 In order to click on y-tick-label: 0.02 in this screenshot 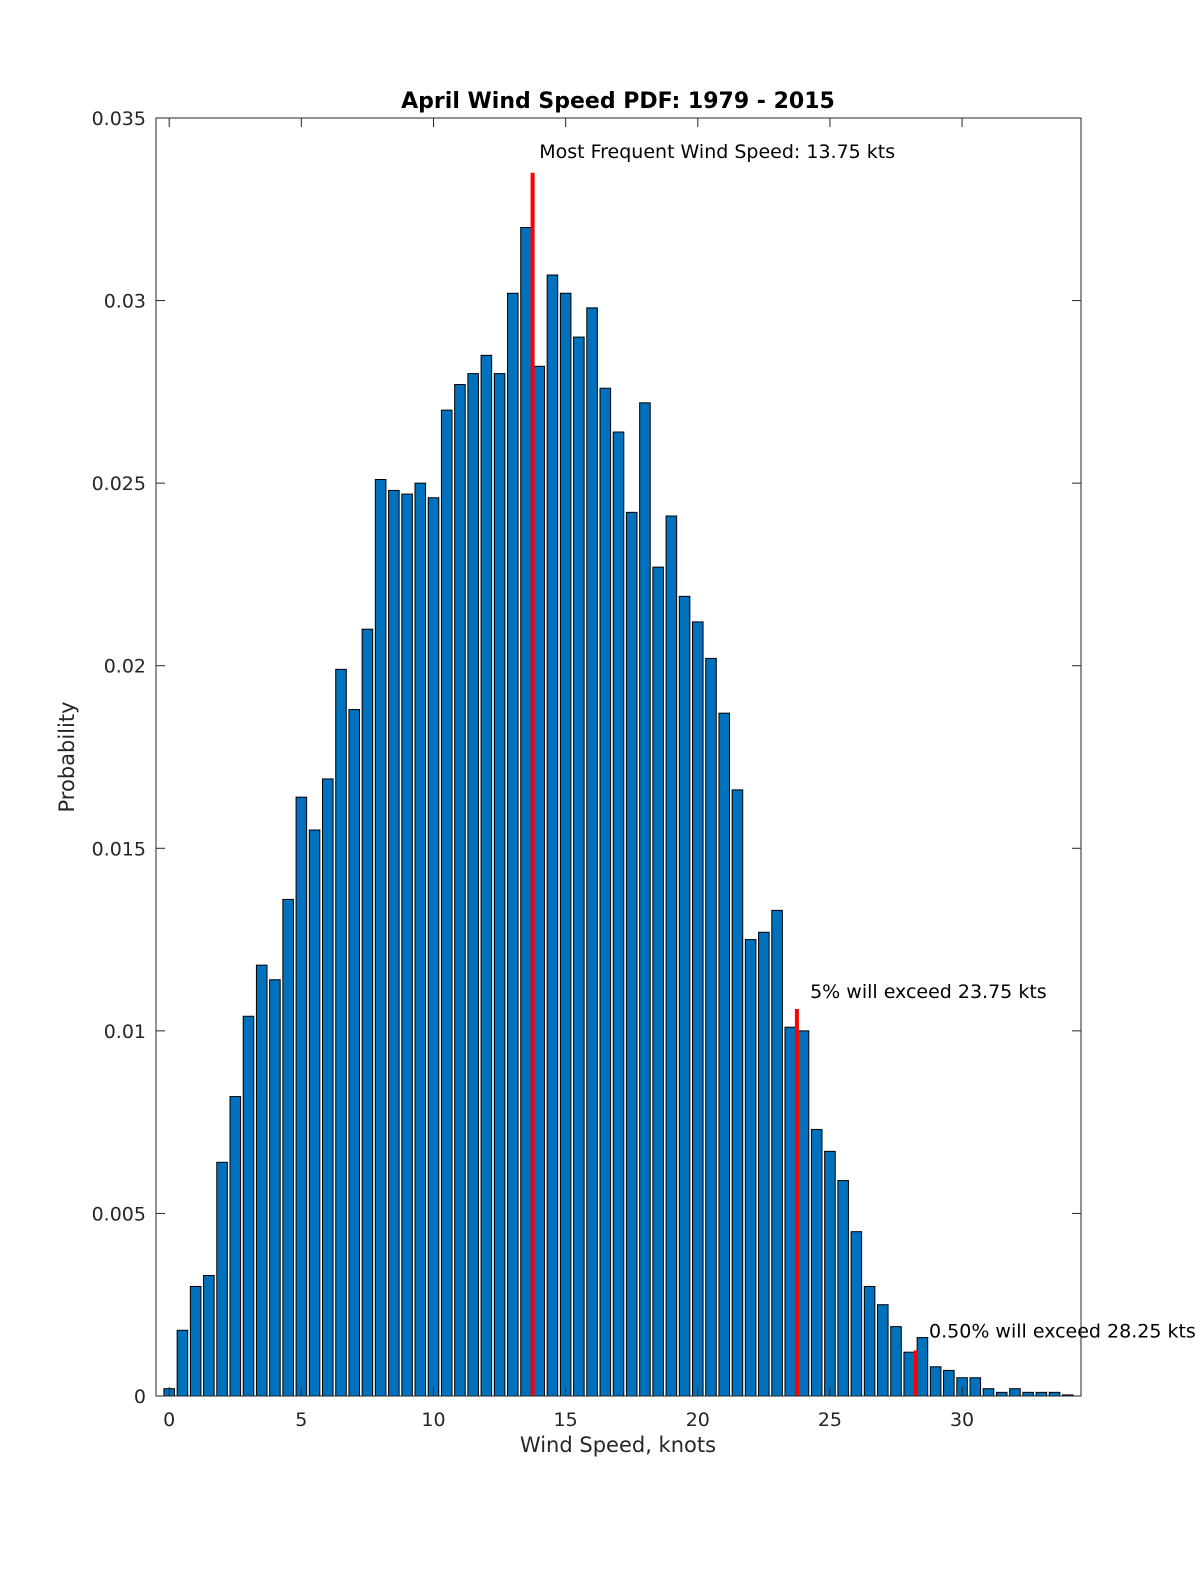, I will do `click(125, 667)`.